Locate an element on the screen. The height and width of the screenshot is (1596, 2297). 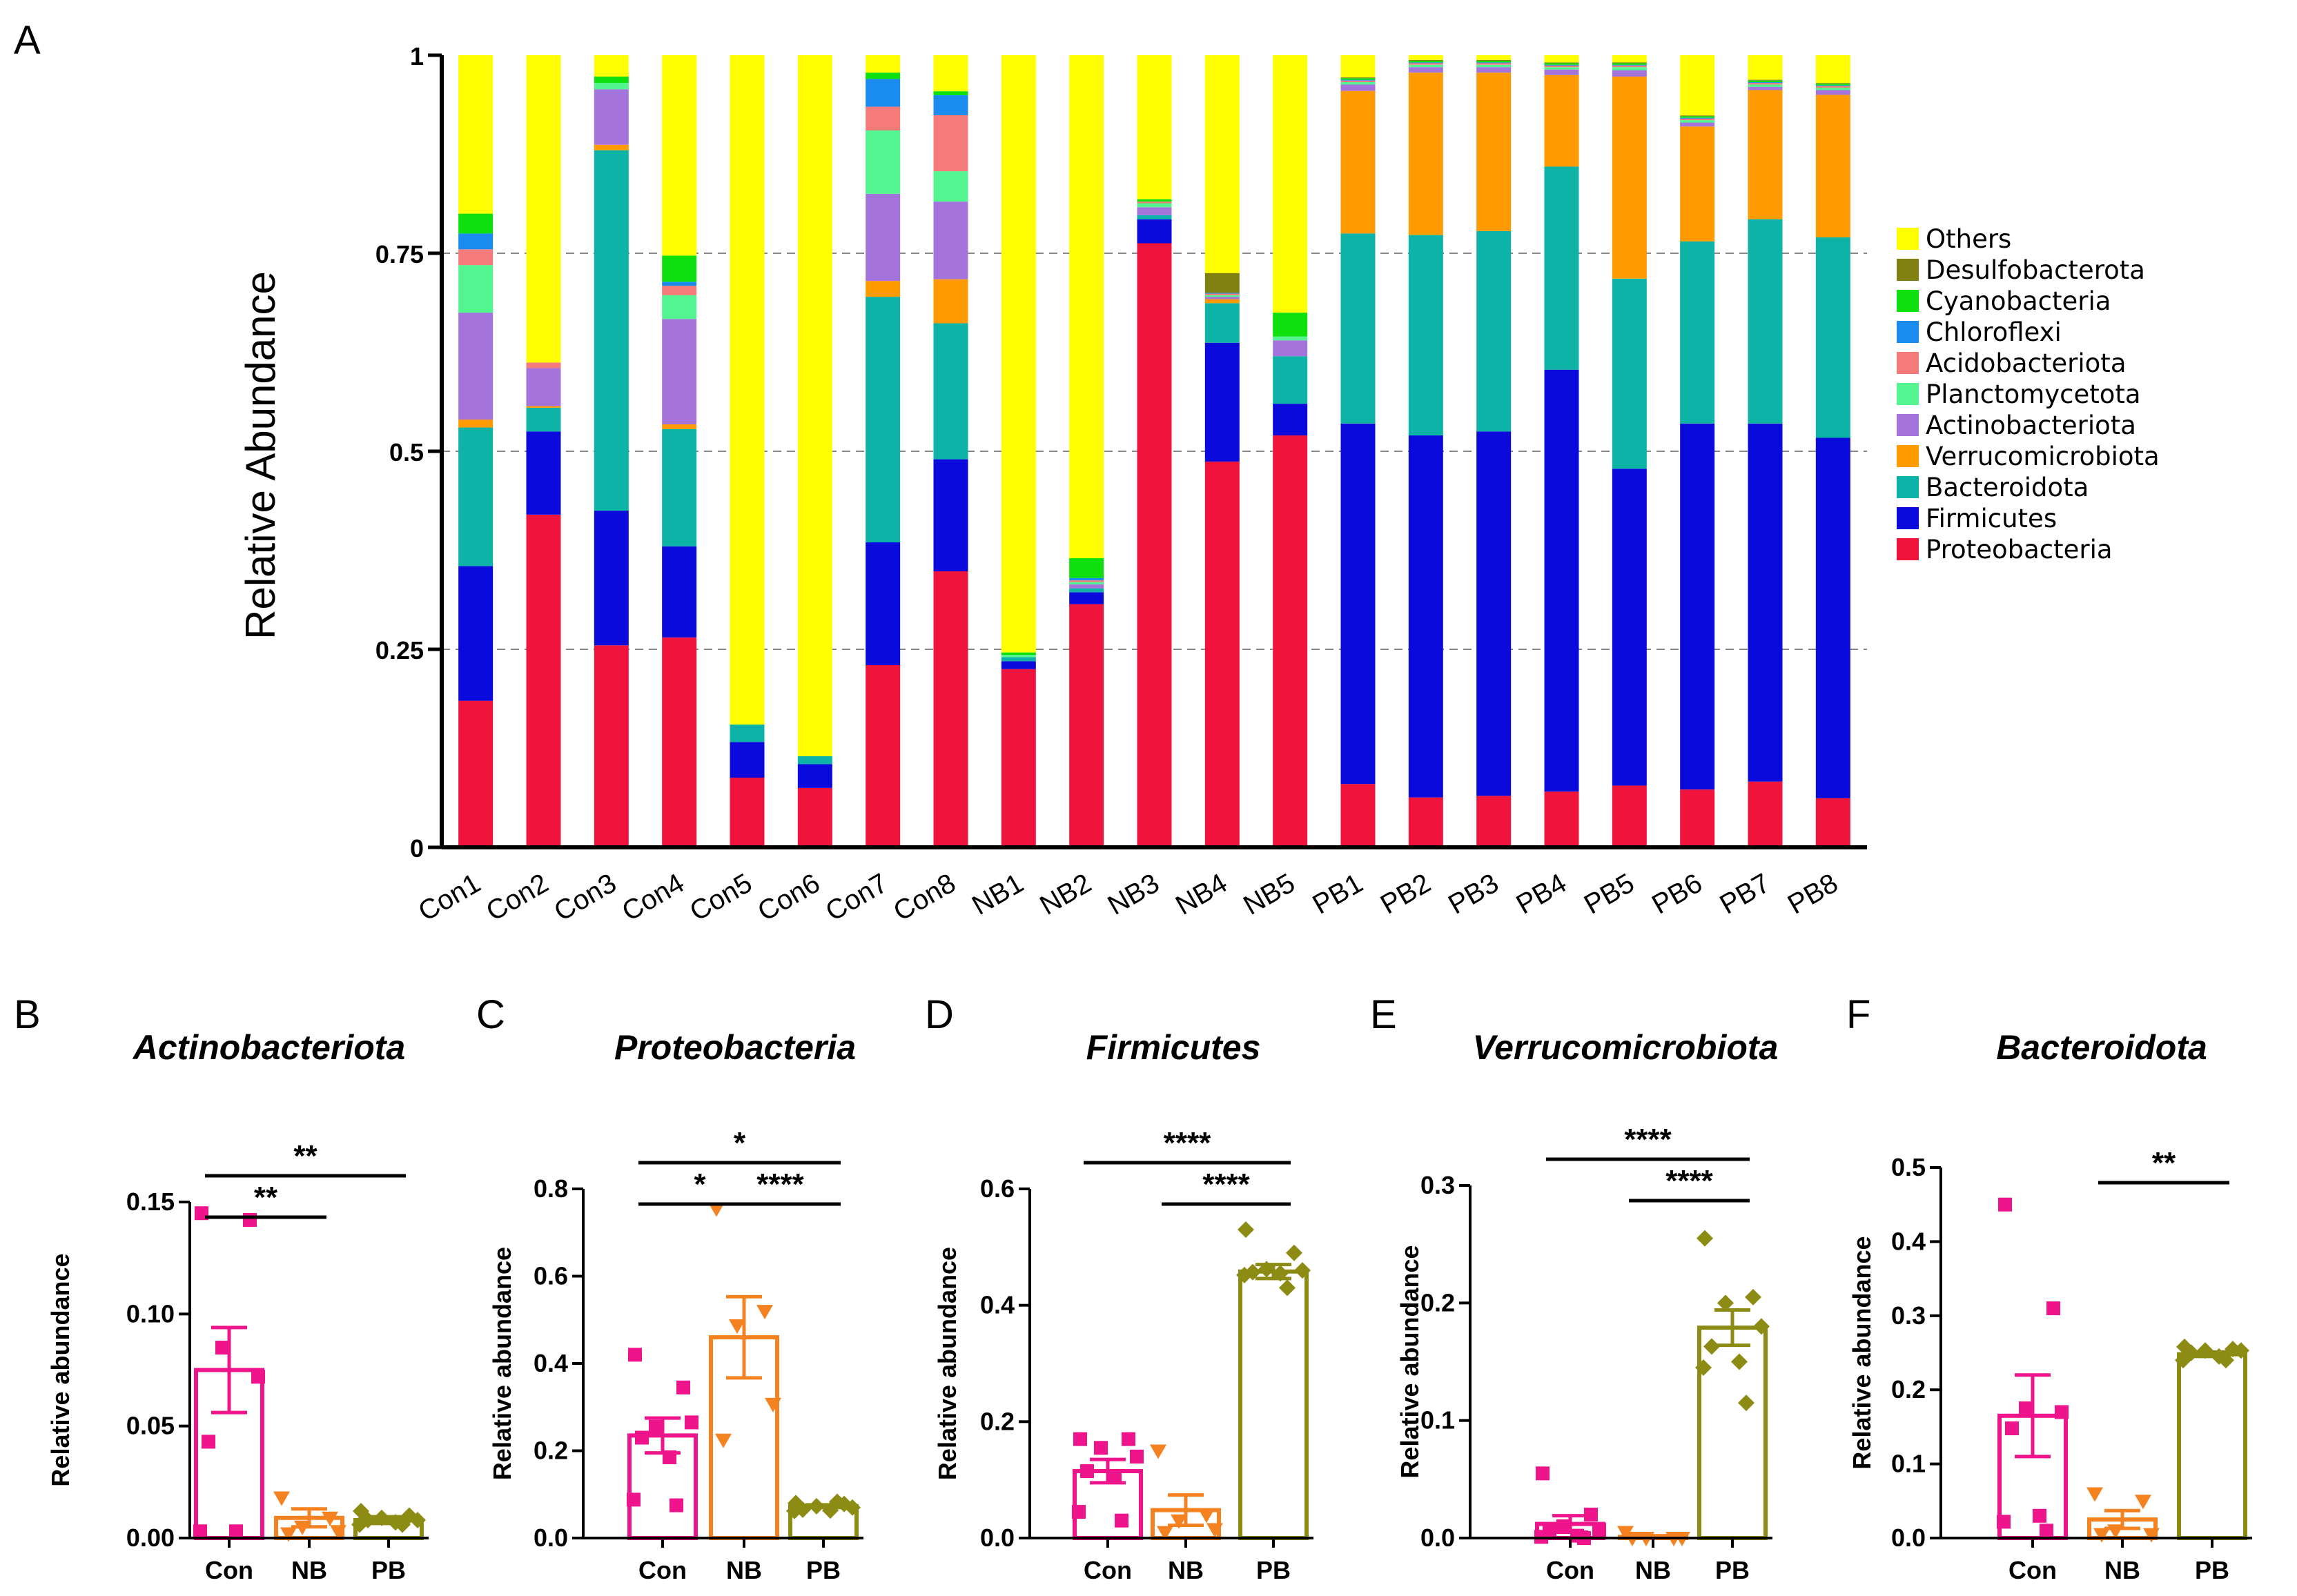
bar-nb1-others is located at coordinates (1018, 354).